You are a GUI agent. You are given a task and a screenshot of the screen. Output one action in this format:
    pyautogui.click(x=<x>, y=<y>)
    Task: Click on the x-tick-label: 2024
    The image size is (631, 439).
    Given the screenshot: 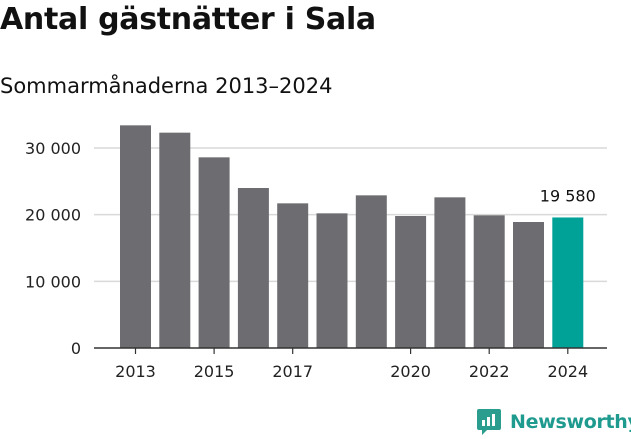 What is the action you would take?
    pyautogui.click(x=567, y=371)
    